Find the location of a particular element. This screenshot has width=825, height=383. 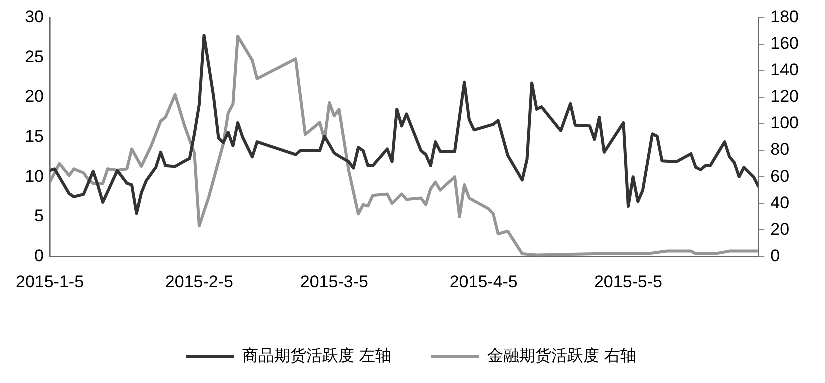

y-tick-label: 20 is located at coordinates (34, 96).